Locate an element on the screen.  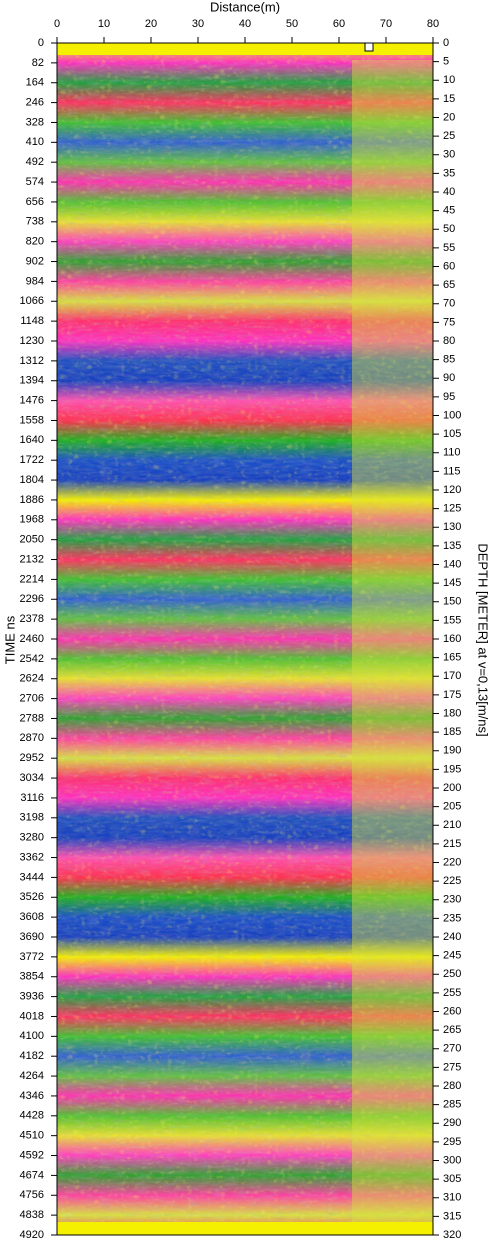
y-tick-label: 4510 is located at coordinates (32, 1136).